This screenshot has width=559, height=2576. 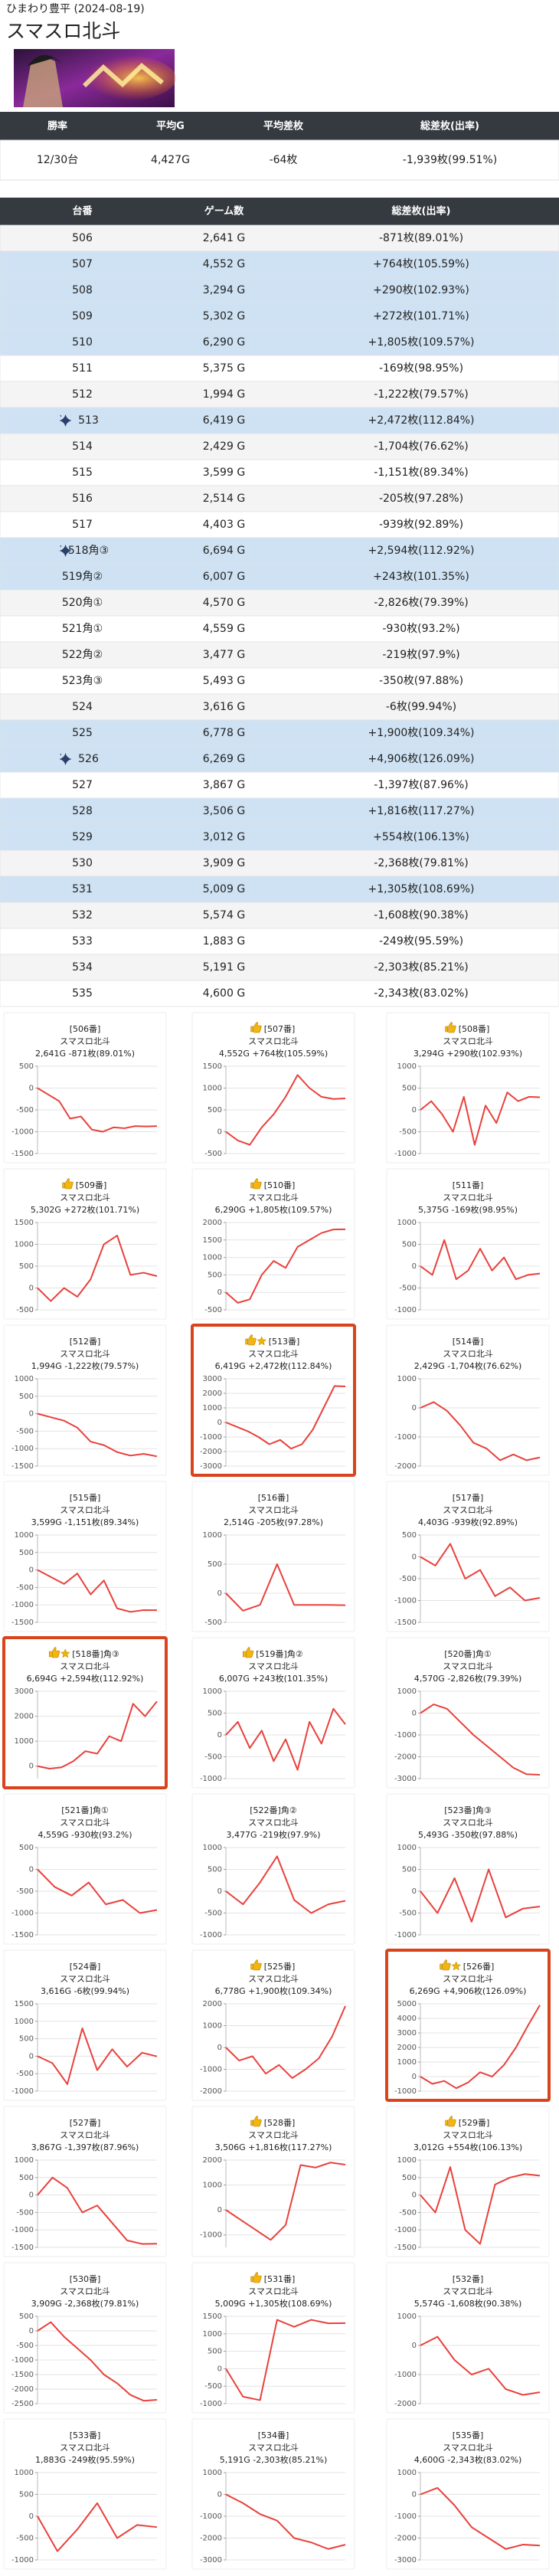 I want to click on summary-header-bg, so click(x=279, y=126).